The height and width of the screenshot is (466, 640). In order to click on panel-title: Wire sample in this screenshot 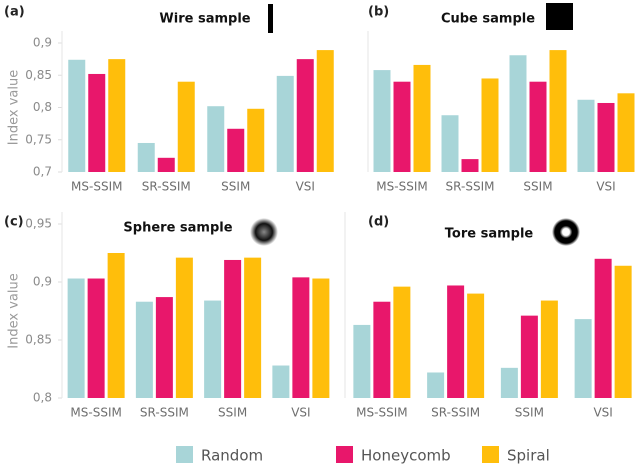, I will do `click(204, 19)`.